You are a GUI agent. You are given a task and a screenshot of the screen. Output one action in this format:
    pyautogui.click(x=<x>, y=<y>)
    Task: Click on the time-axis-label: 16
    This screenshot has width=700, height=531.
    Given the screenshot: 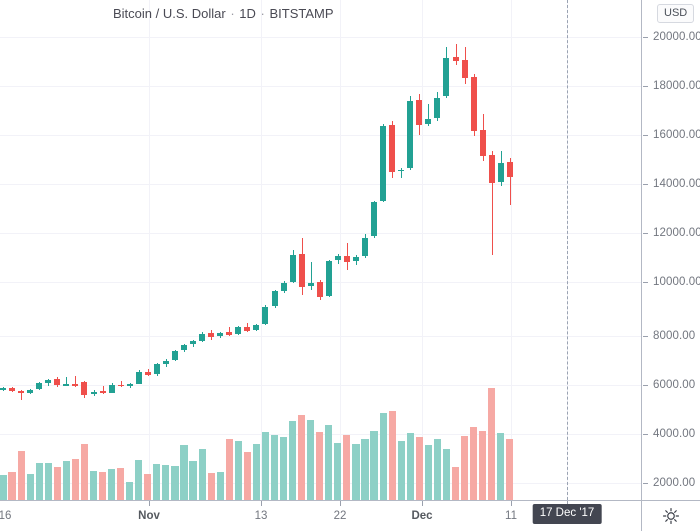 What is the action you would take?
    pyautogui.click(x=6, y=516)
    